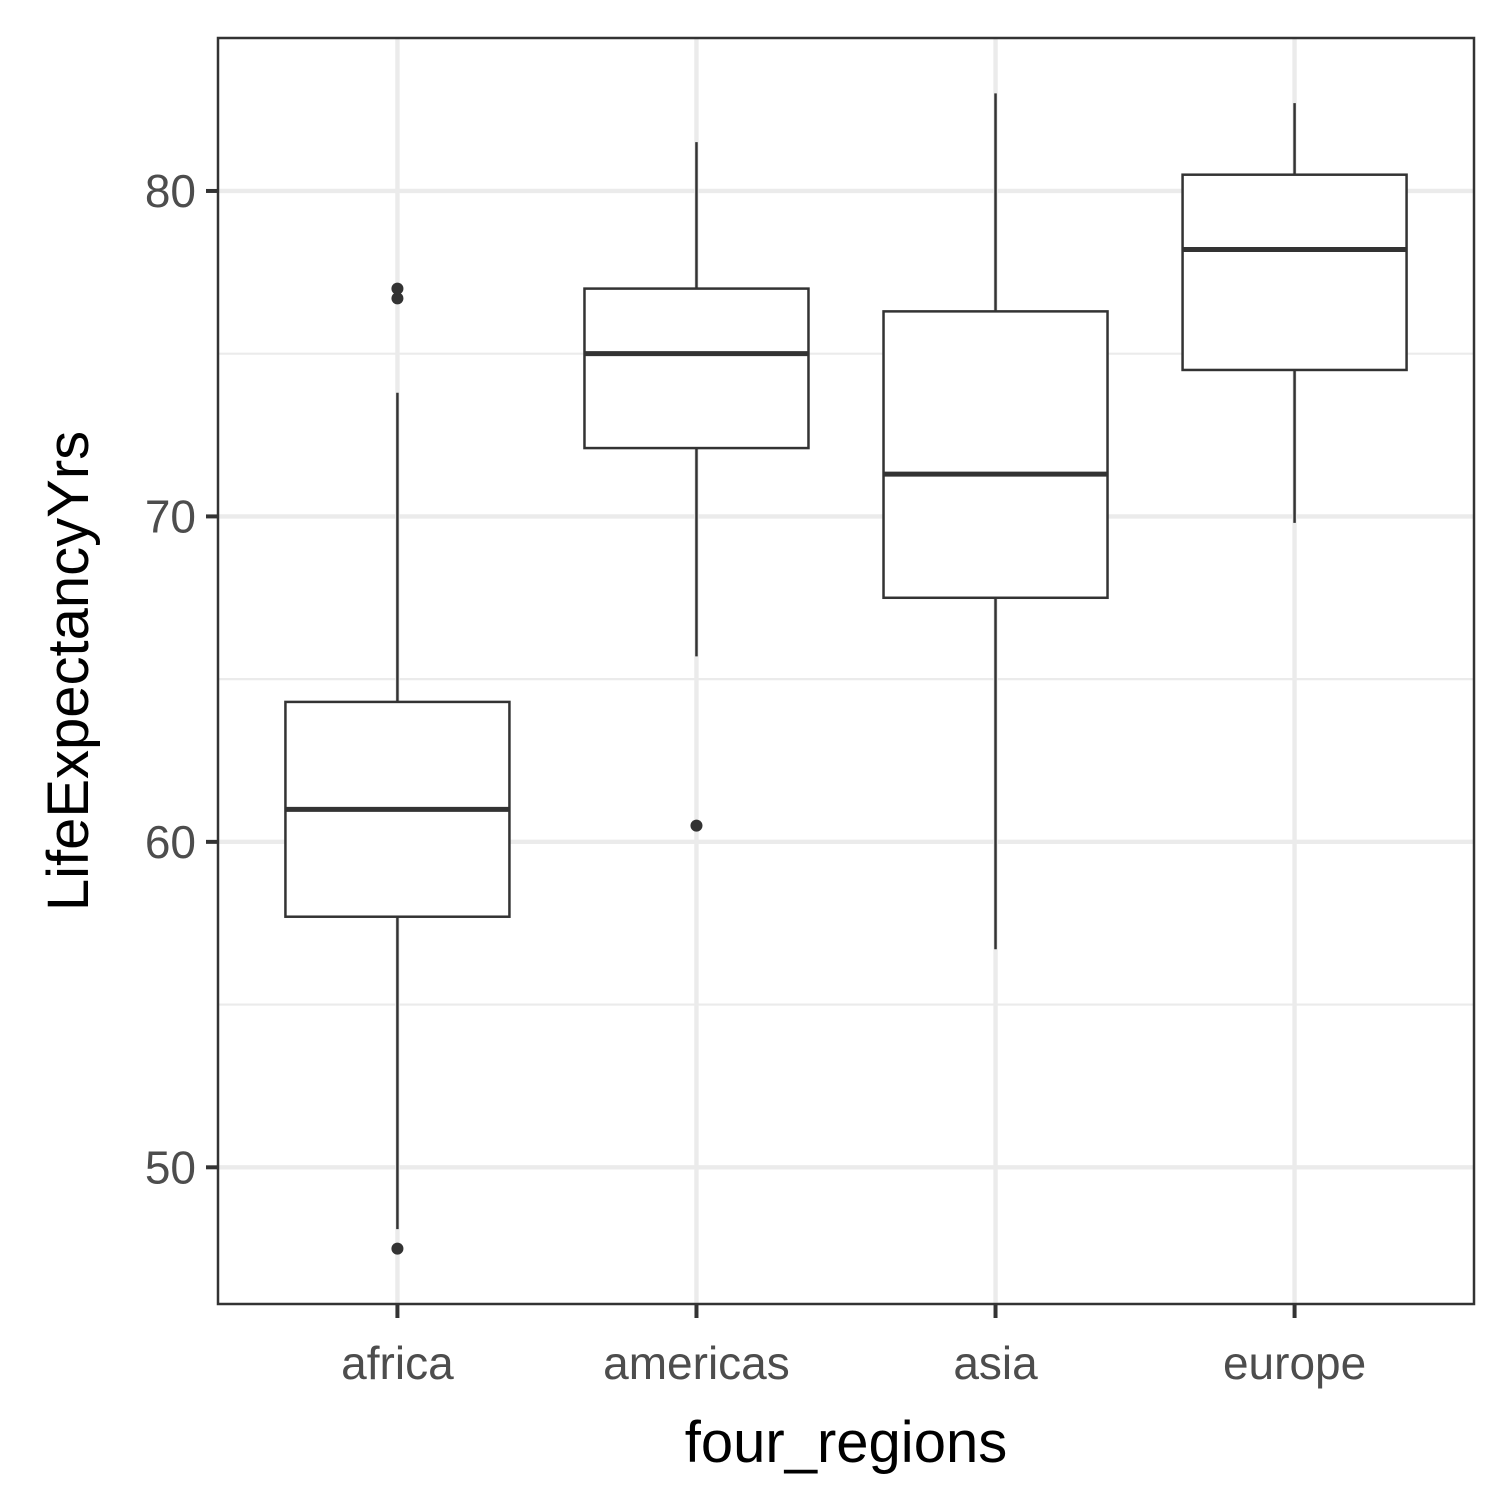  Describe the element at coordinates (696, 487) in the screenshot. I see `box-americas` at that location.